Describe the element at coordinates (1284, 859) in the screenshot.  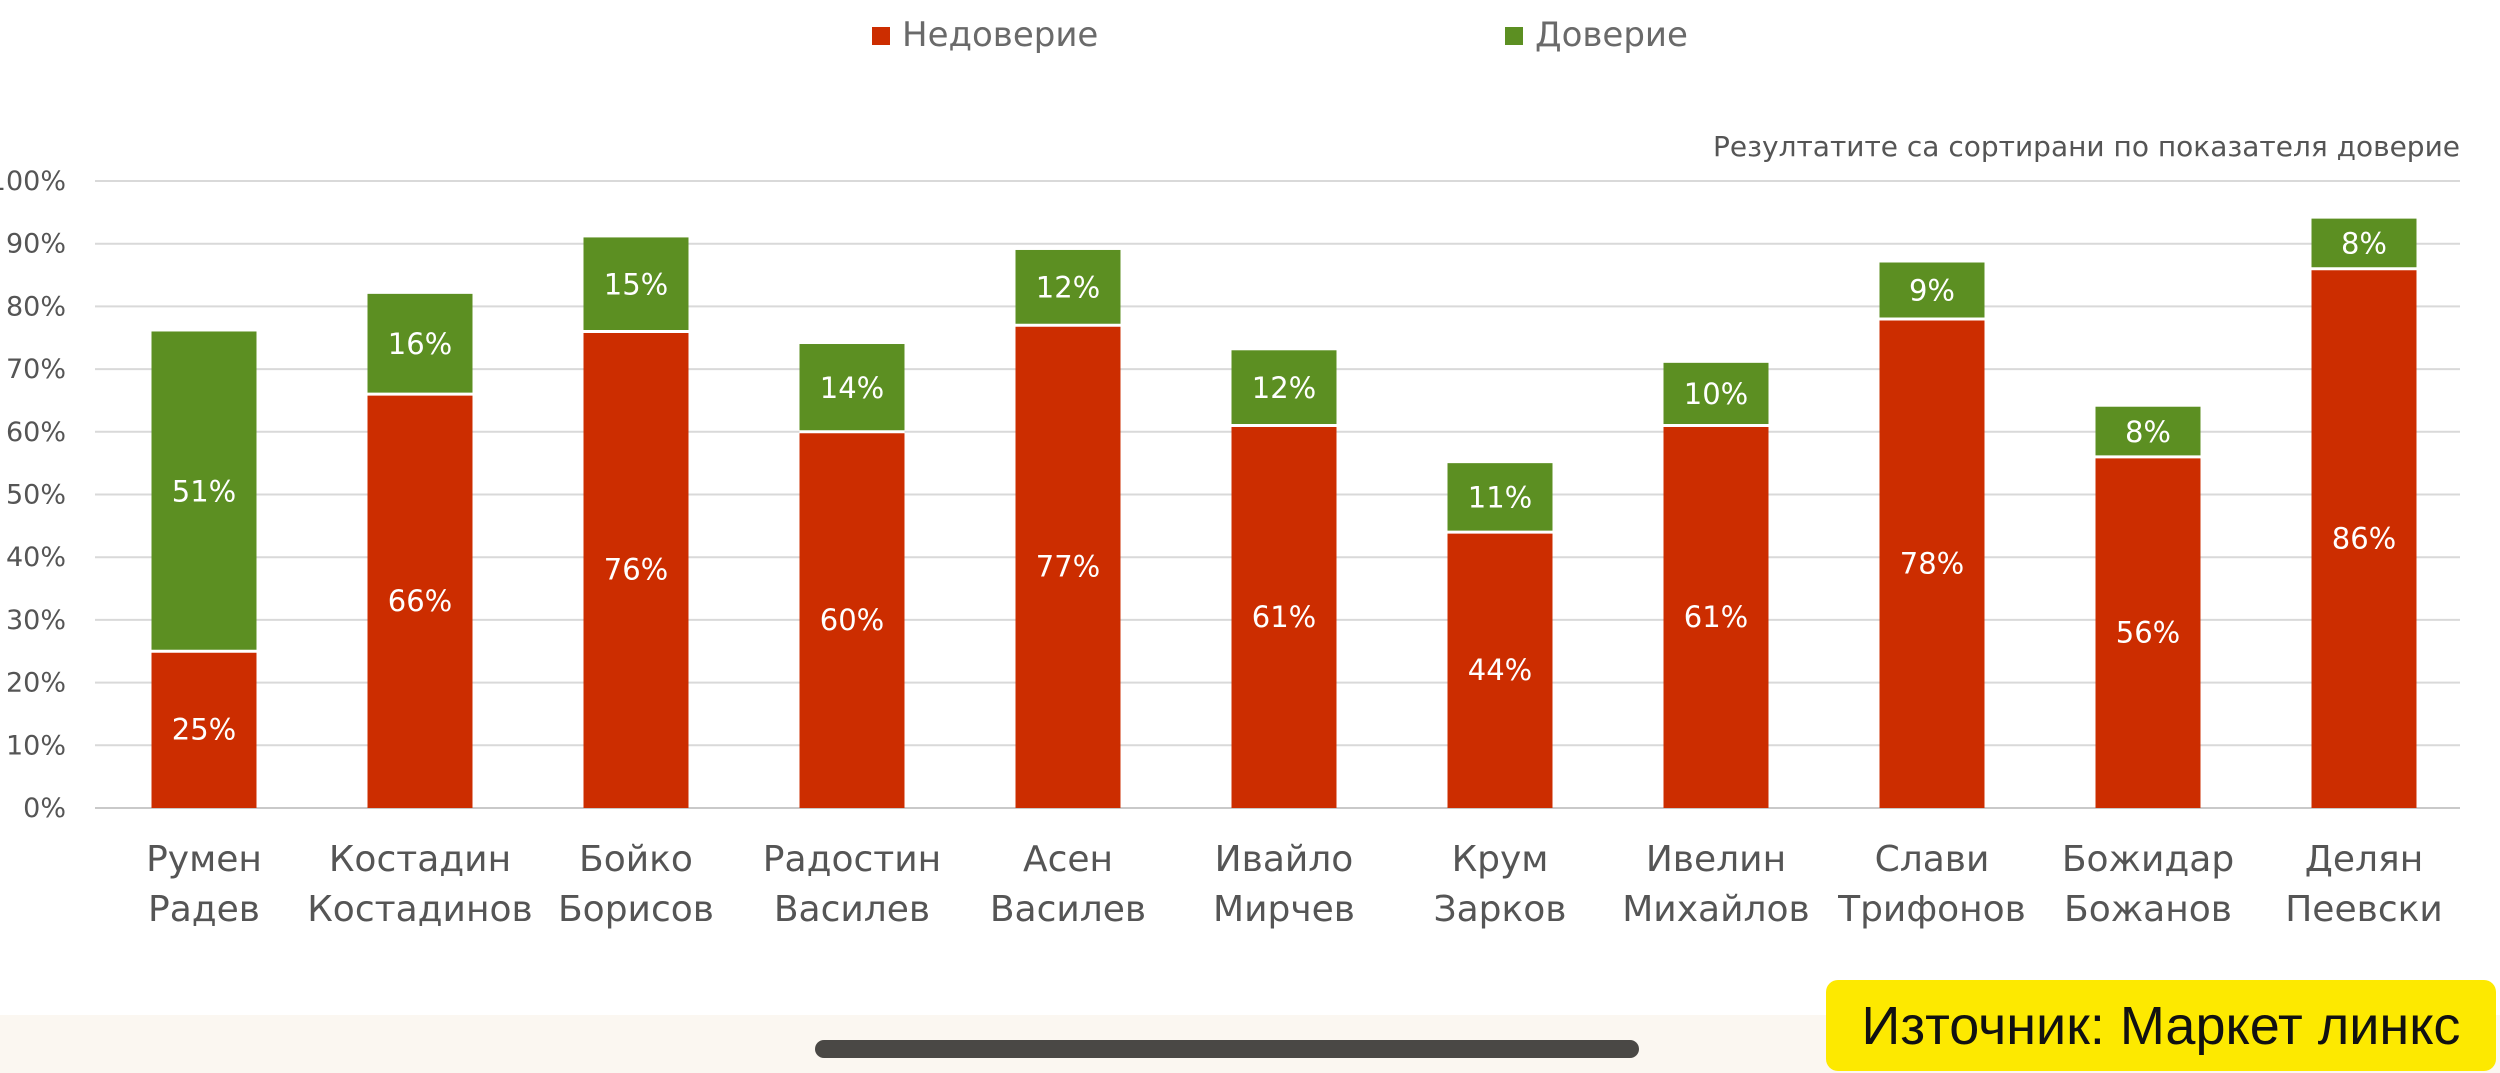
I see `x-tick-label: Ивайло` at that location.